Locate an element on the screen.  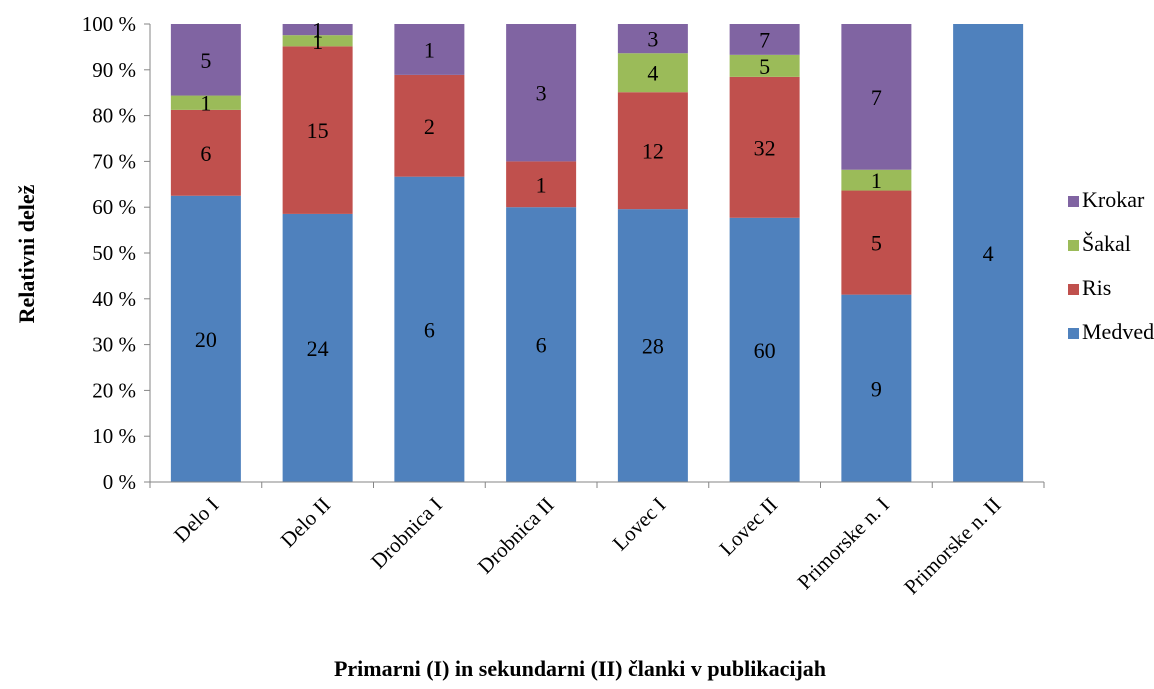
data-label: 28 is located at coordinates (653, 346).